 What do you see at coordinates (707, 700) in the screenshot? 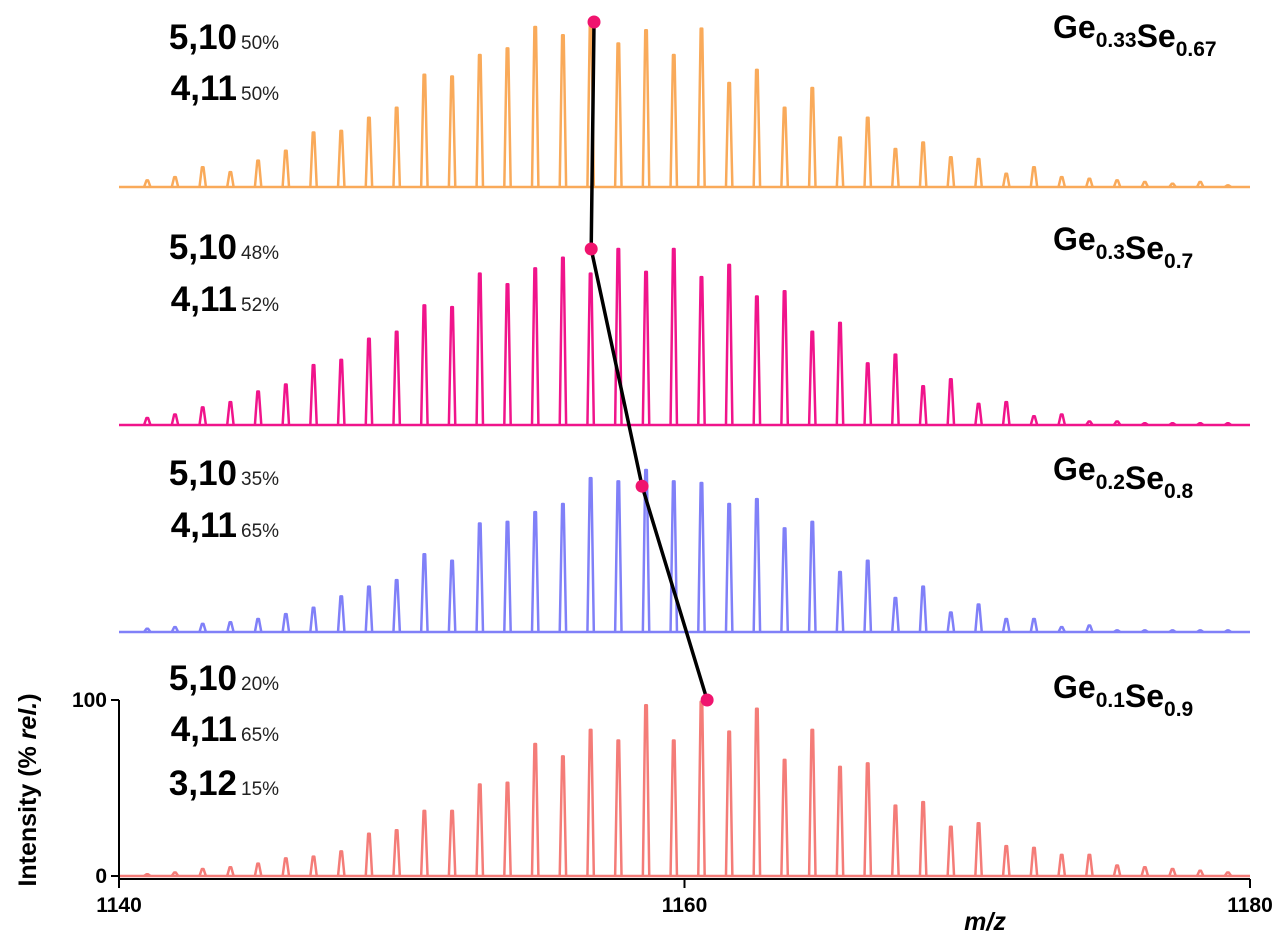
I see `max-peak-marker` at bounding box center [707, 700].